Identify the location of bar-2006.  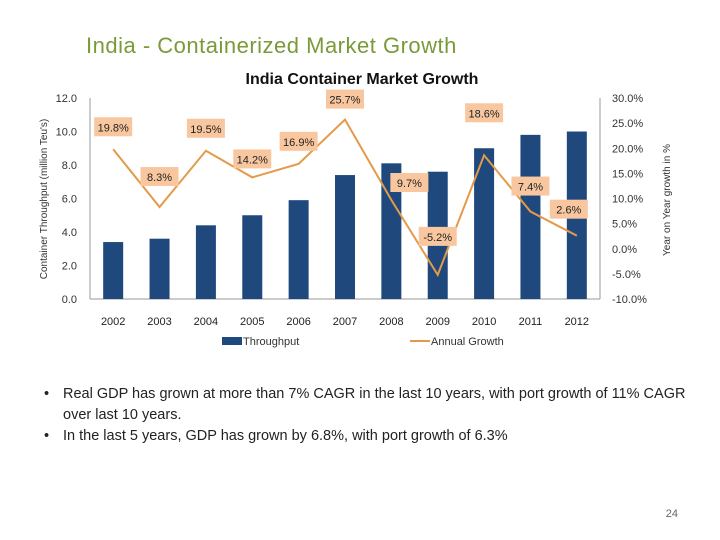
(298, 249).